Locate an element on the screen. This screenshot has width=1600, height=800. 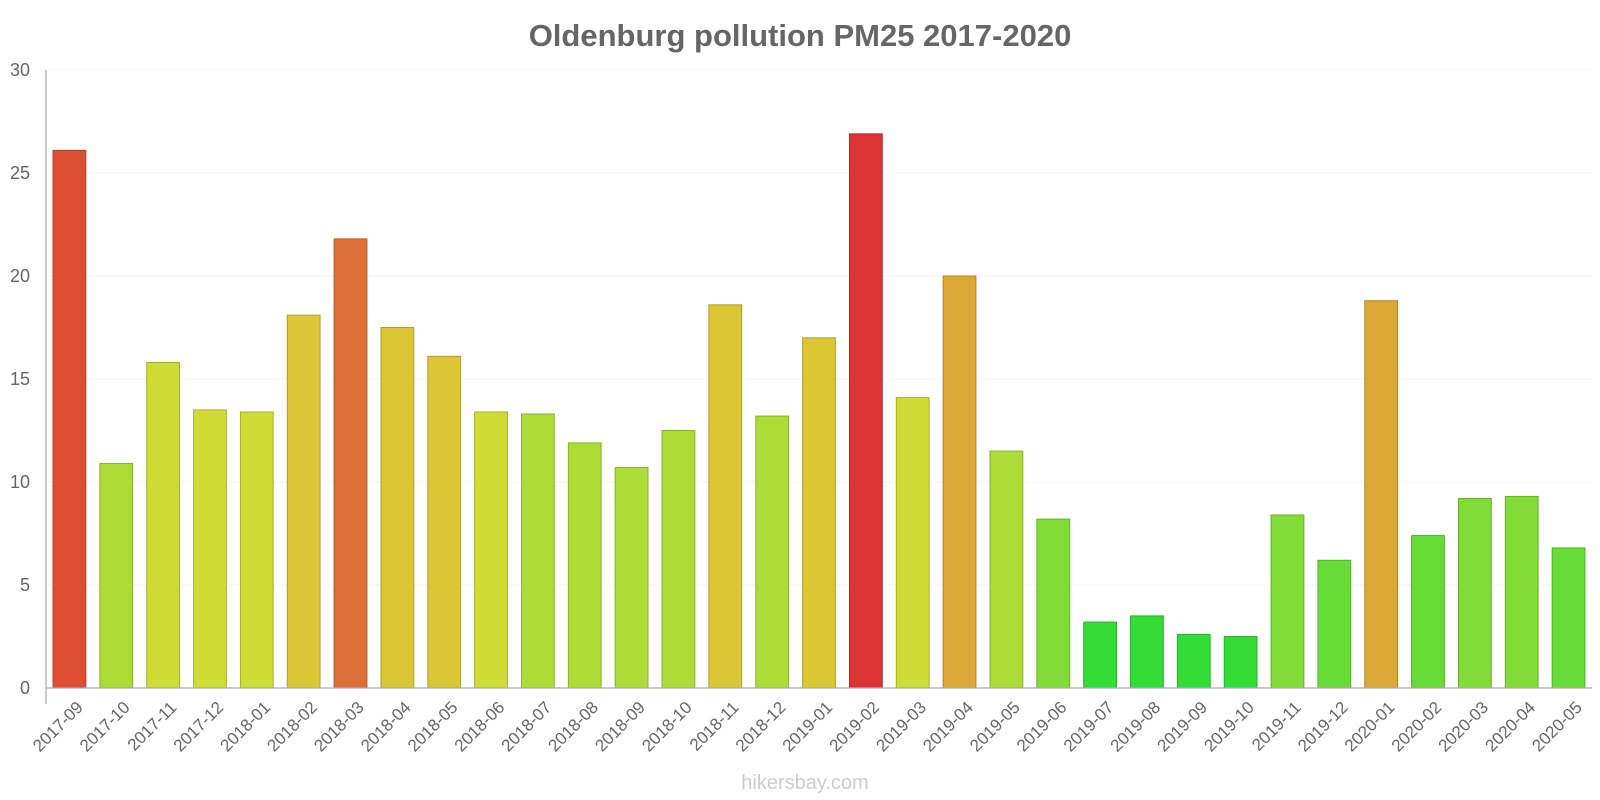
x-tick-label: 2017-09 is located at coordinates (58, 727).